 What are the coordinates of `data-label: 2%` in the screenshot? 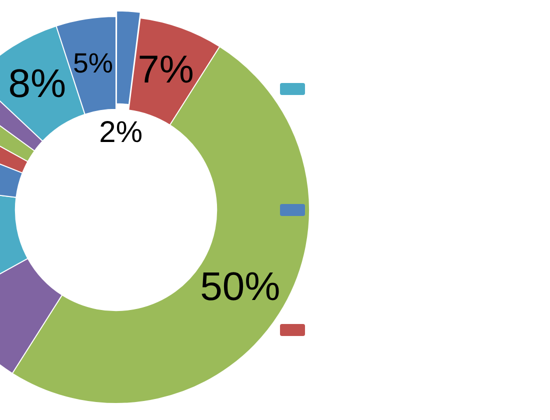 It's located at (120, 132).